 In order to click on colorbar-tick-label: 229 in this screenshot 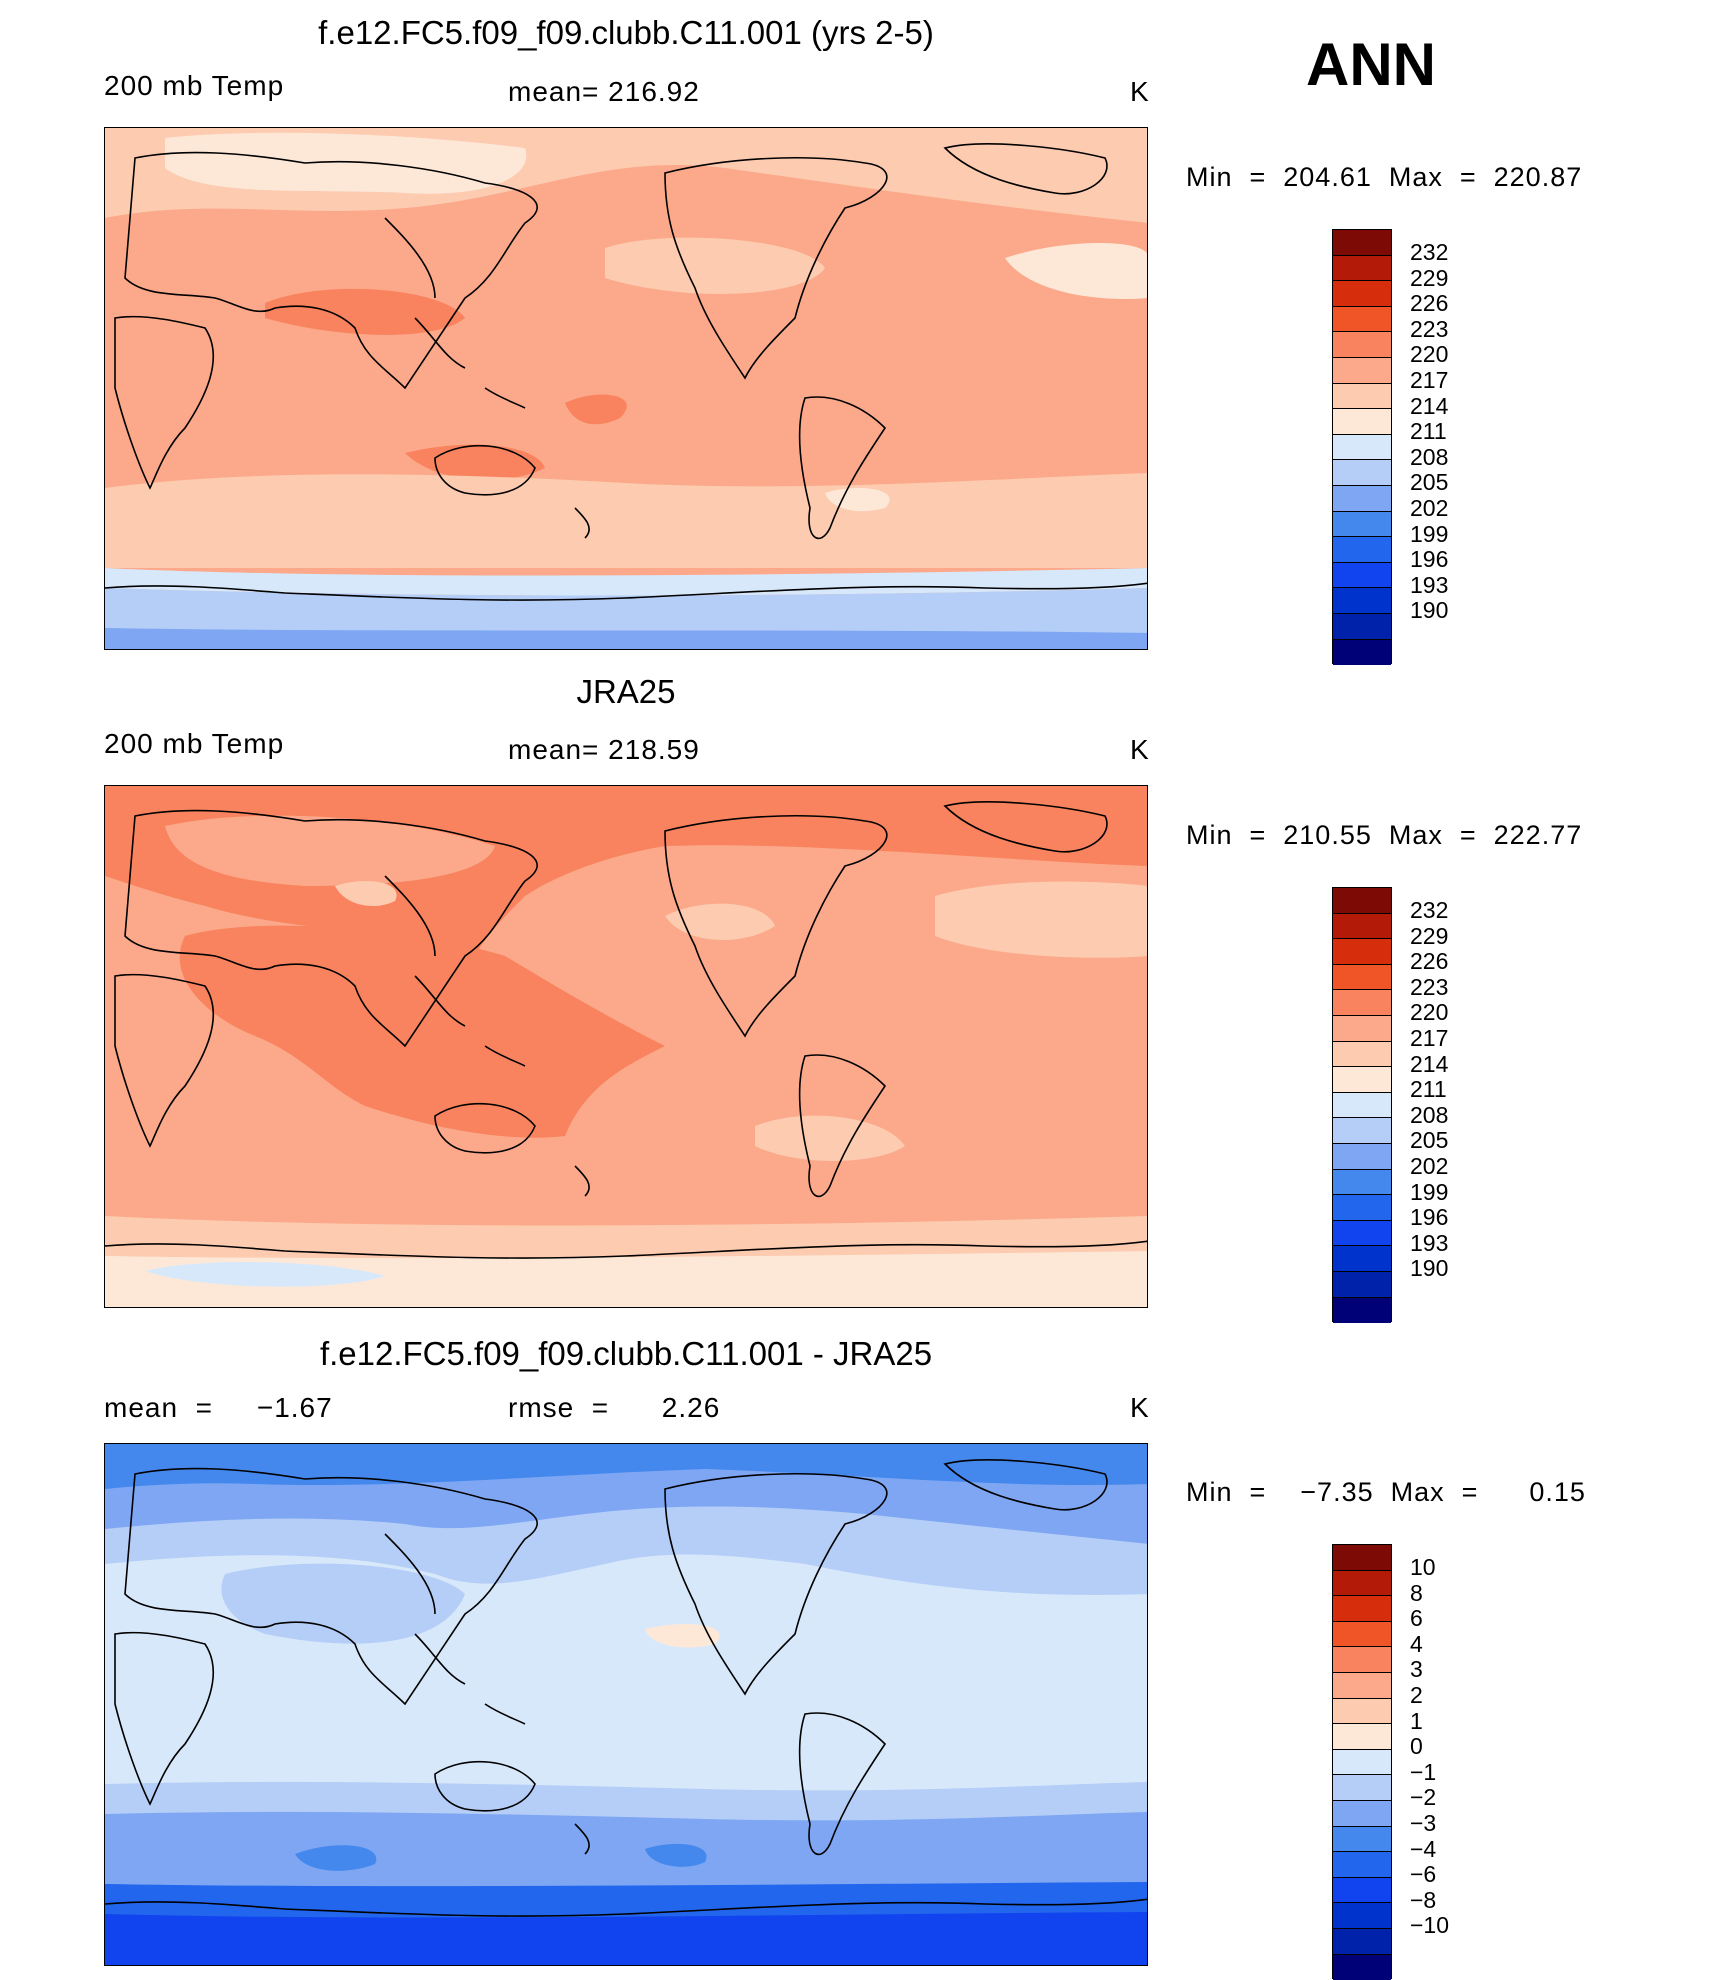, I will do `click(1429, 279)`.